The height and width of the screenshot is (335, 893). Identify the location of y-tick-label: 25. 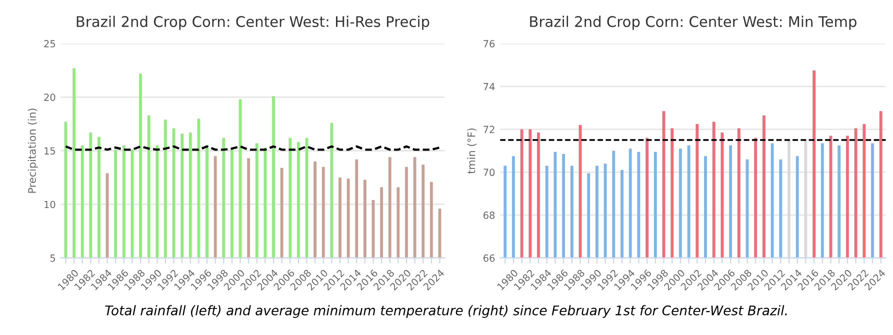
(50, 44).